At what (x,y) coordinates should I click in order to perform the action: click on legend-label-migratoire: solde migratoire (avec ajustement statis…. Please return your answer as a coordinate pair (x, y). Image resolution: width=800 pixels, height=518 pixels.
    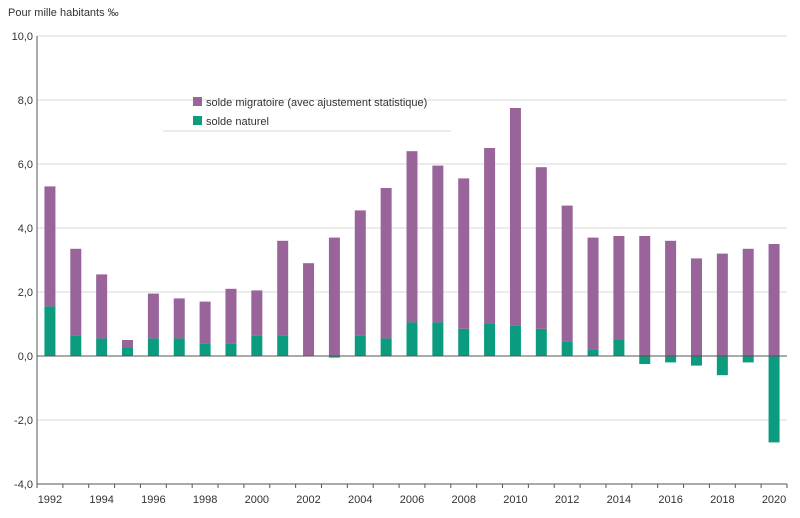
    Looking at the image, I should click on (316, 103).